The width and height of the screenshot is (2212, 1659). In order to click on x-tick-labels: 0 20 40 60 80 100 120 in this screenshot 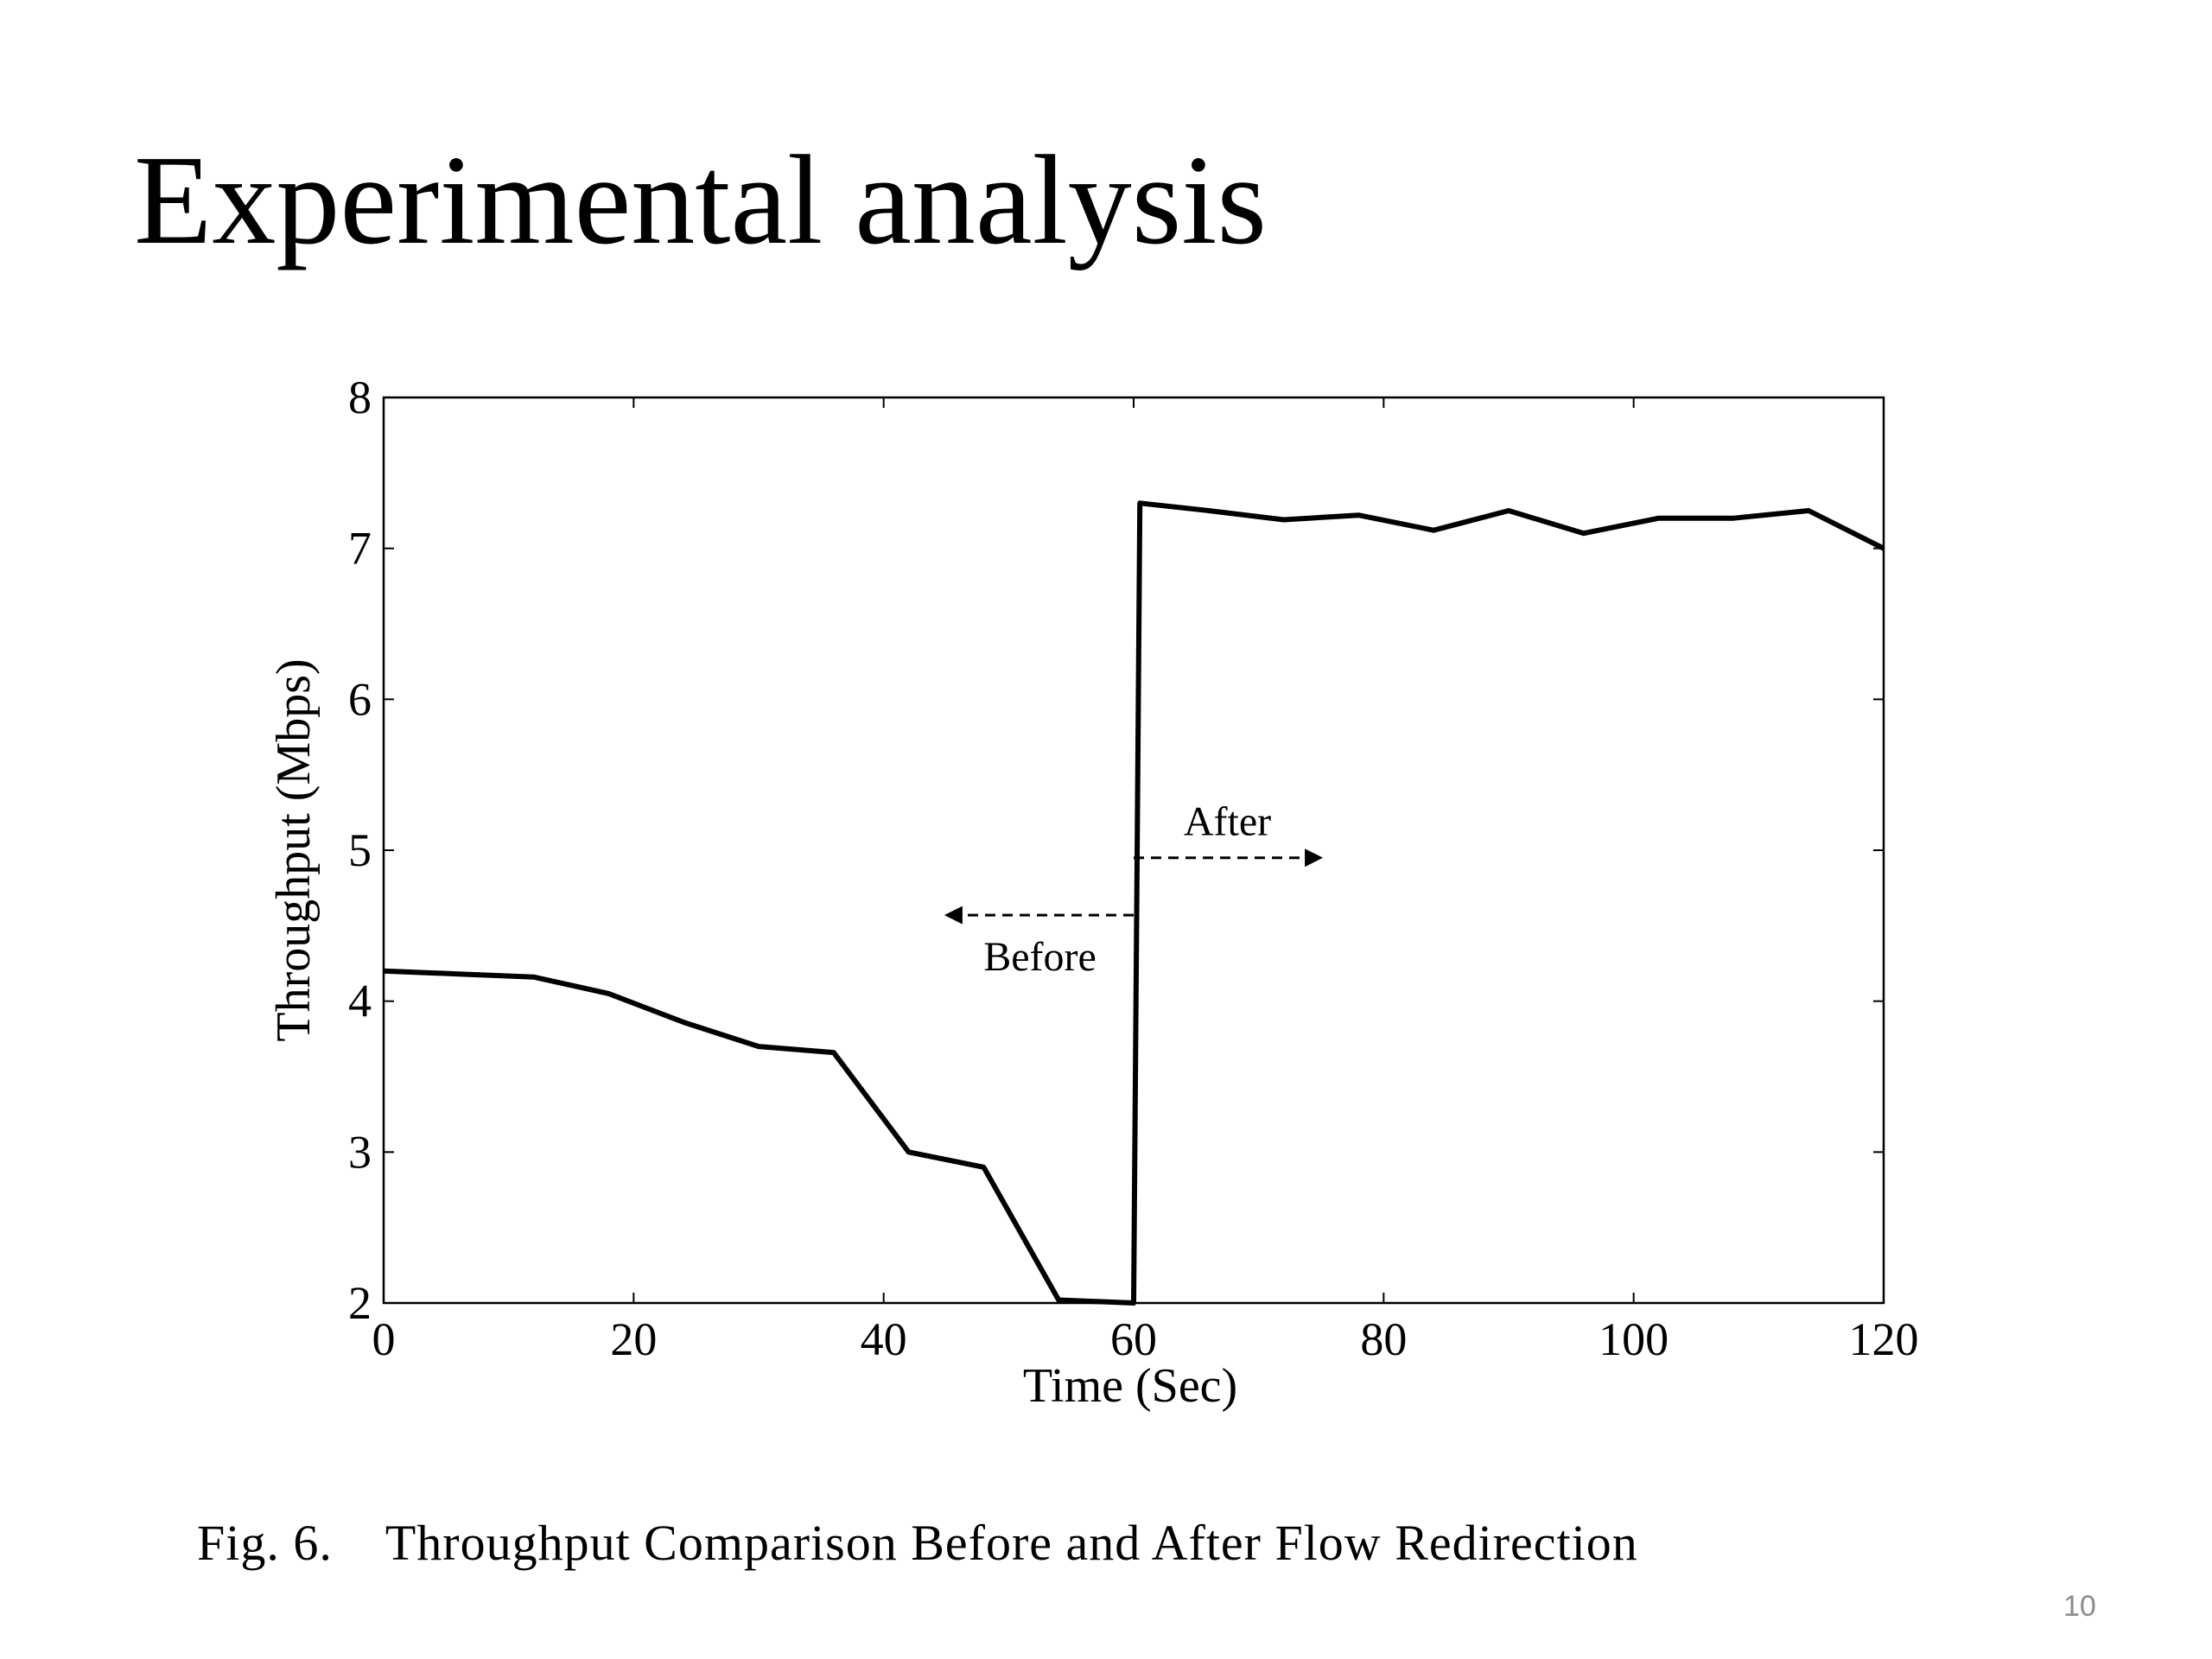, I will do `click(1145, 1339)`.